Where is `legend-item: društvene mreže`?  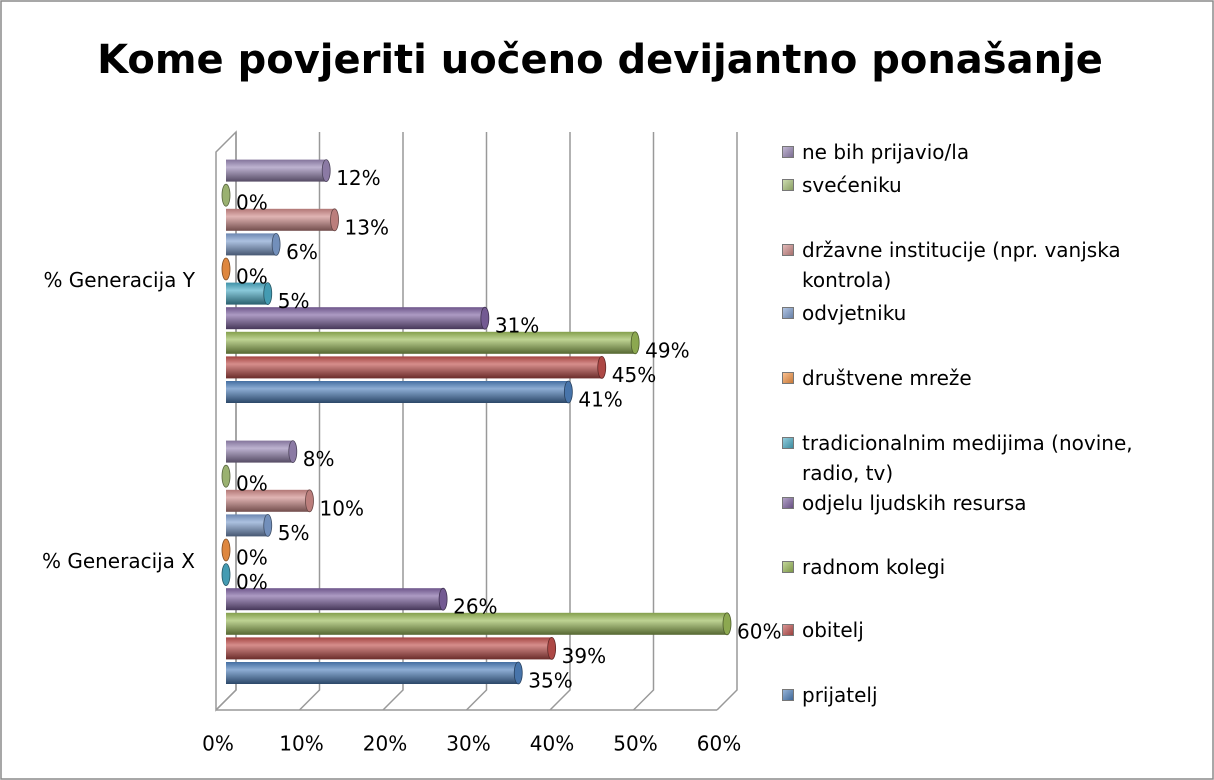 legend-item: društvene mreže is located at coordinates (977, 378).